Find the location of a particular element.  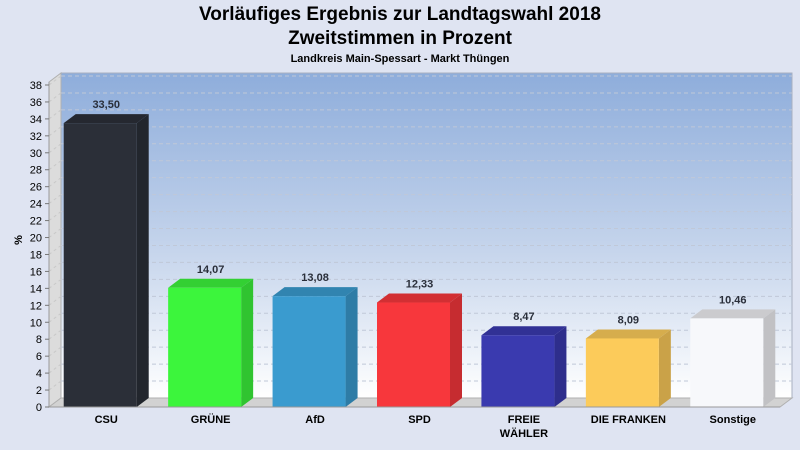

x-tick-label: GRÜNE is located at coordinates (211, 419).